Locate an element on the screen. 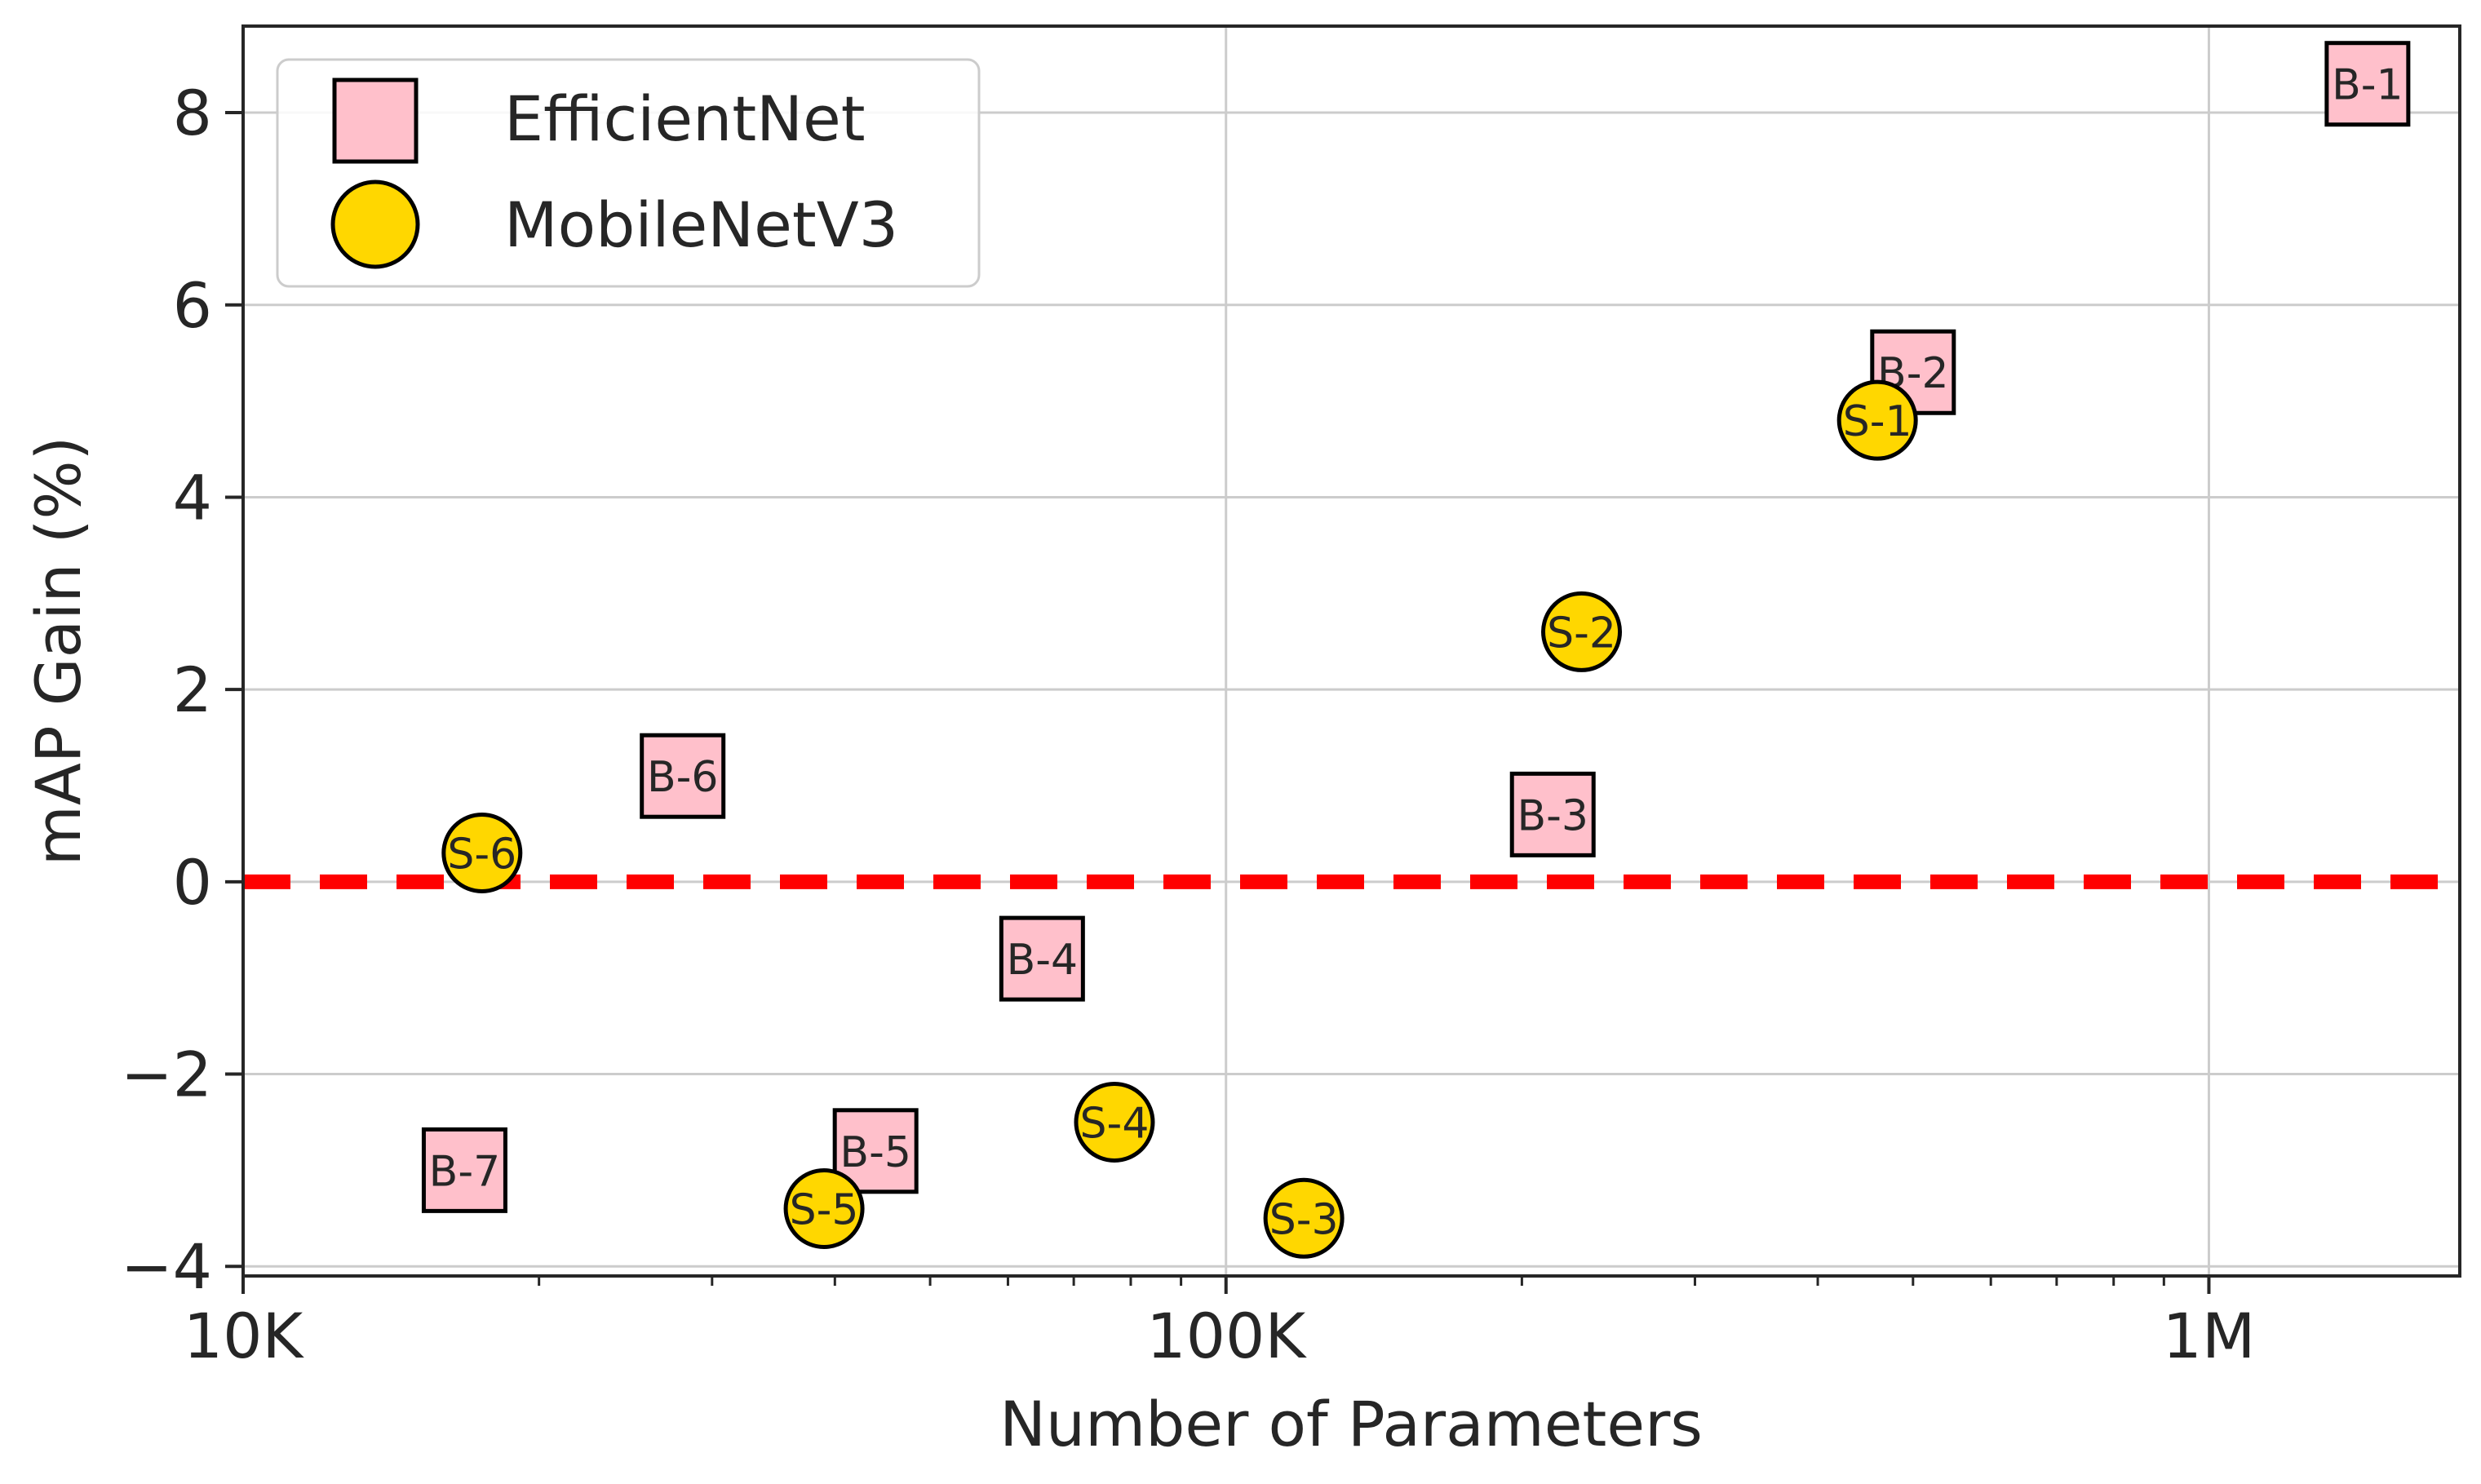  point-label-b-5: B-5 is located at coordinates (875, 1152).